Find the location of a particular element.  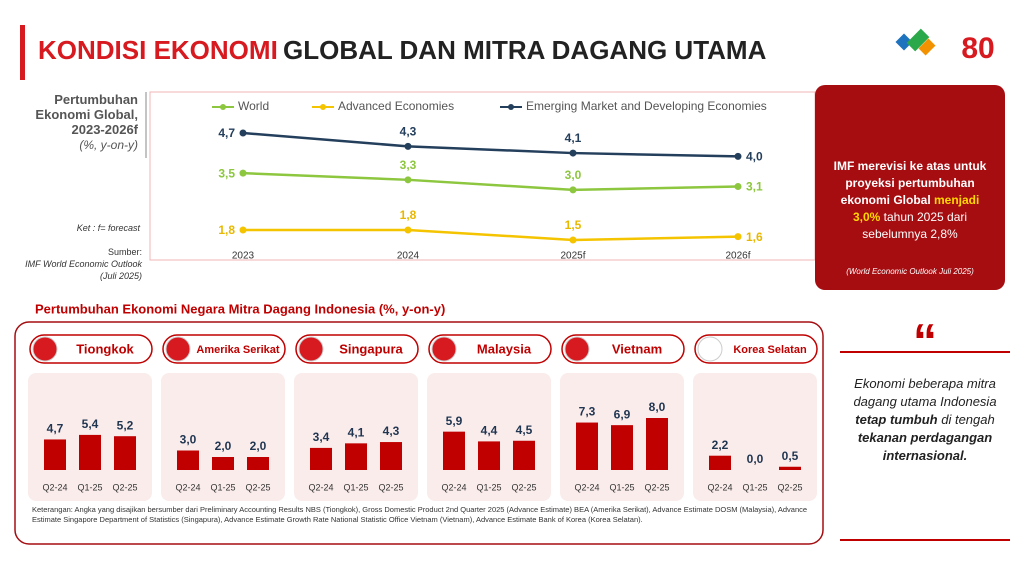

title-red: KONDISI EKONOMI is located at coordinates (158, 50).